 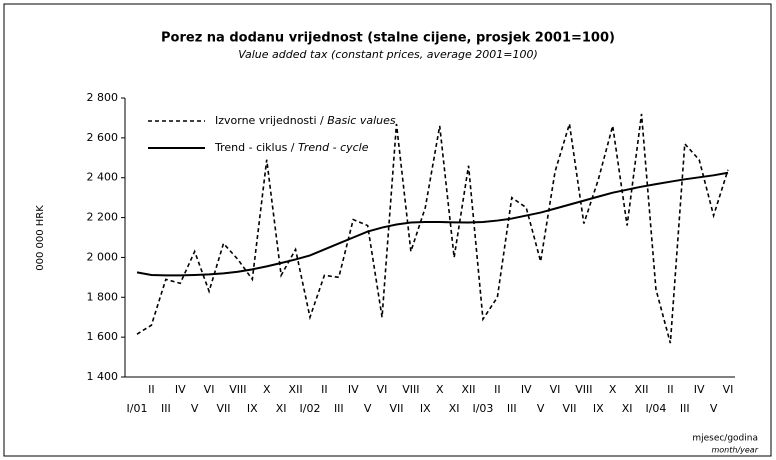 I want to click on y-tick-label: 1 600, so click(x=103, y=336).